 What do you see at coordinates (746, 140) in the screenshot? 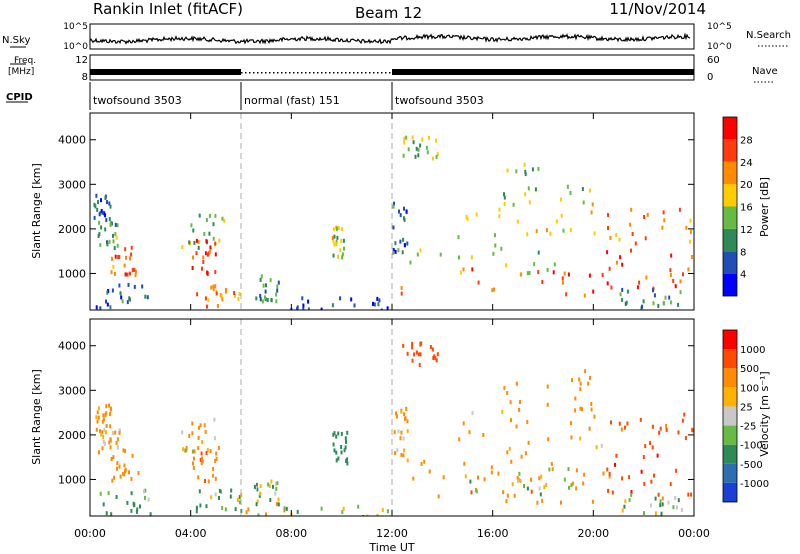
I see `colorbar-tick-label: 28` at bounding box center [746, 140].